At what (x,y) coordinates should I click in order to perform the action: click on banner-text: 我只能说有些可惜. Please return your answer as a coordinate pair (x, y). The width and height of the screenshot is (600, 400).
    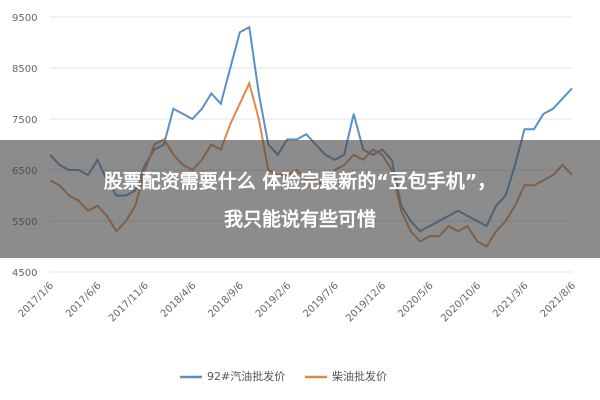
    Looking at the image, I should click on (300, 219).